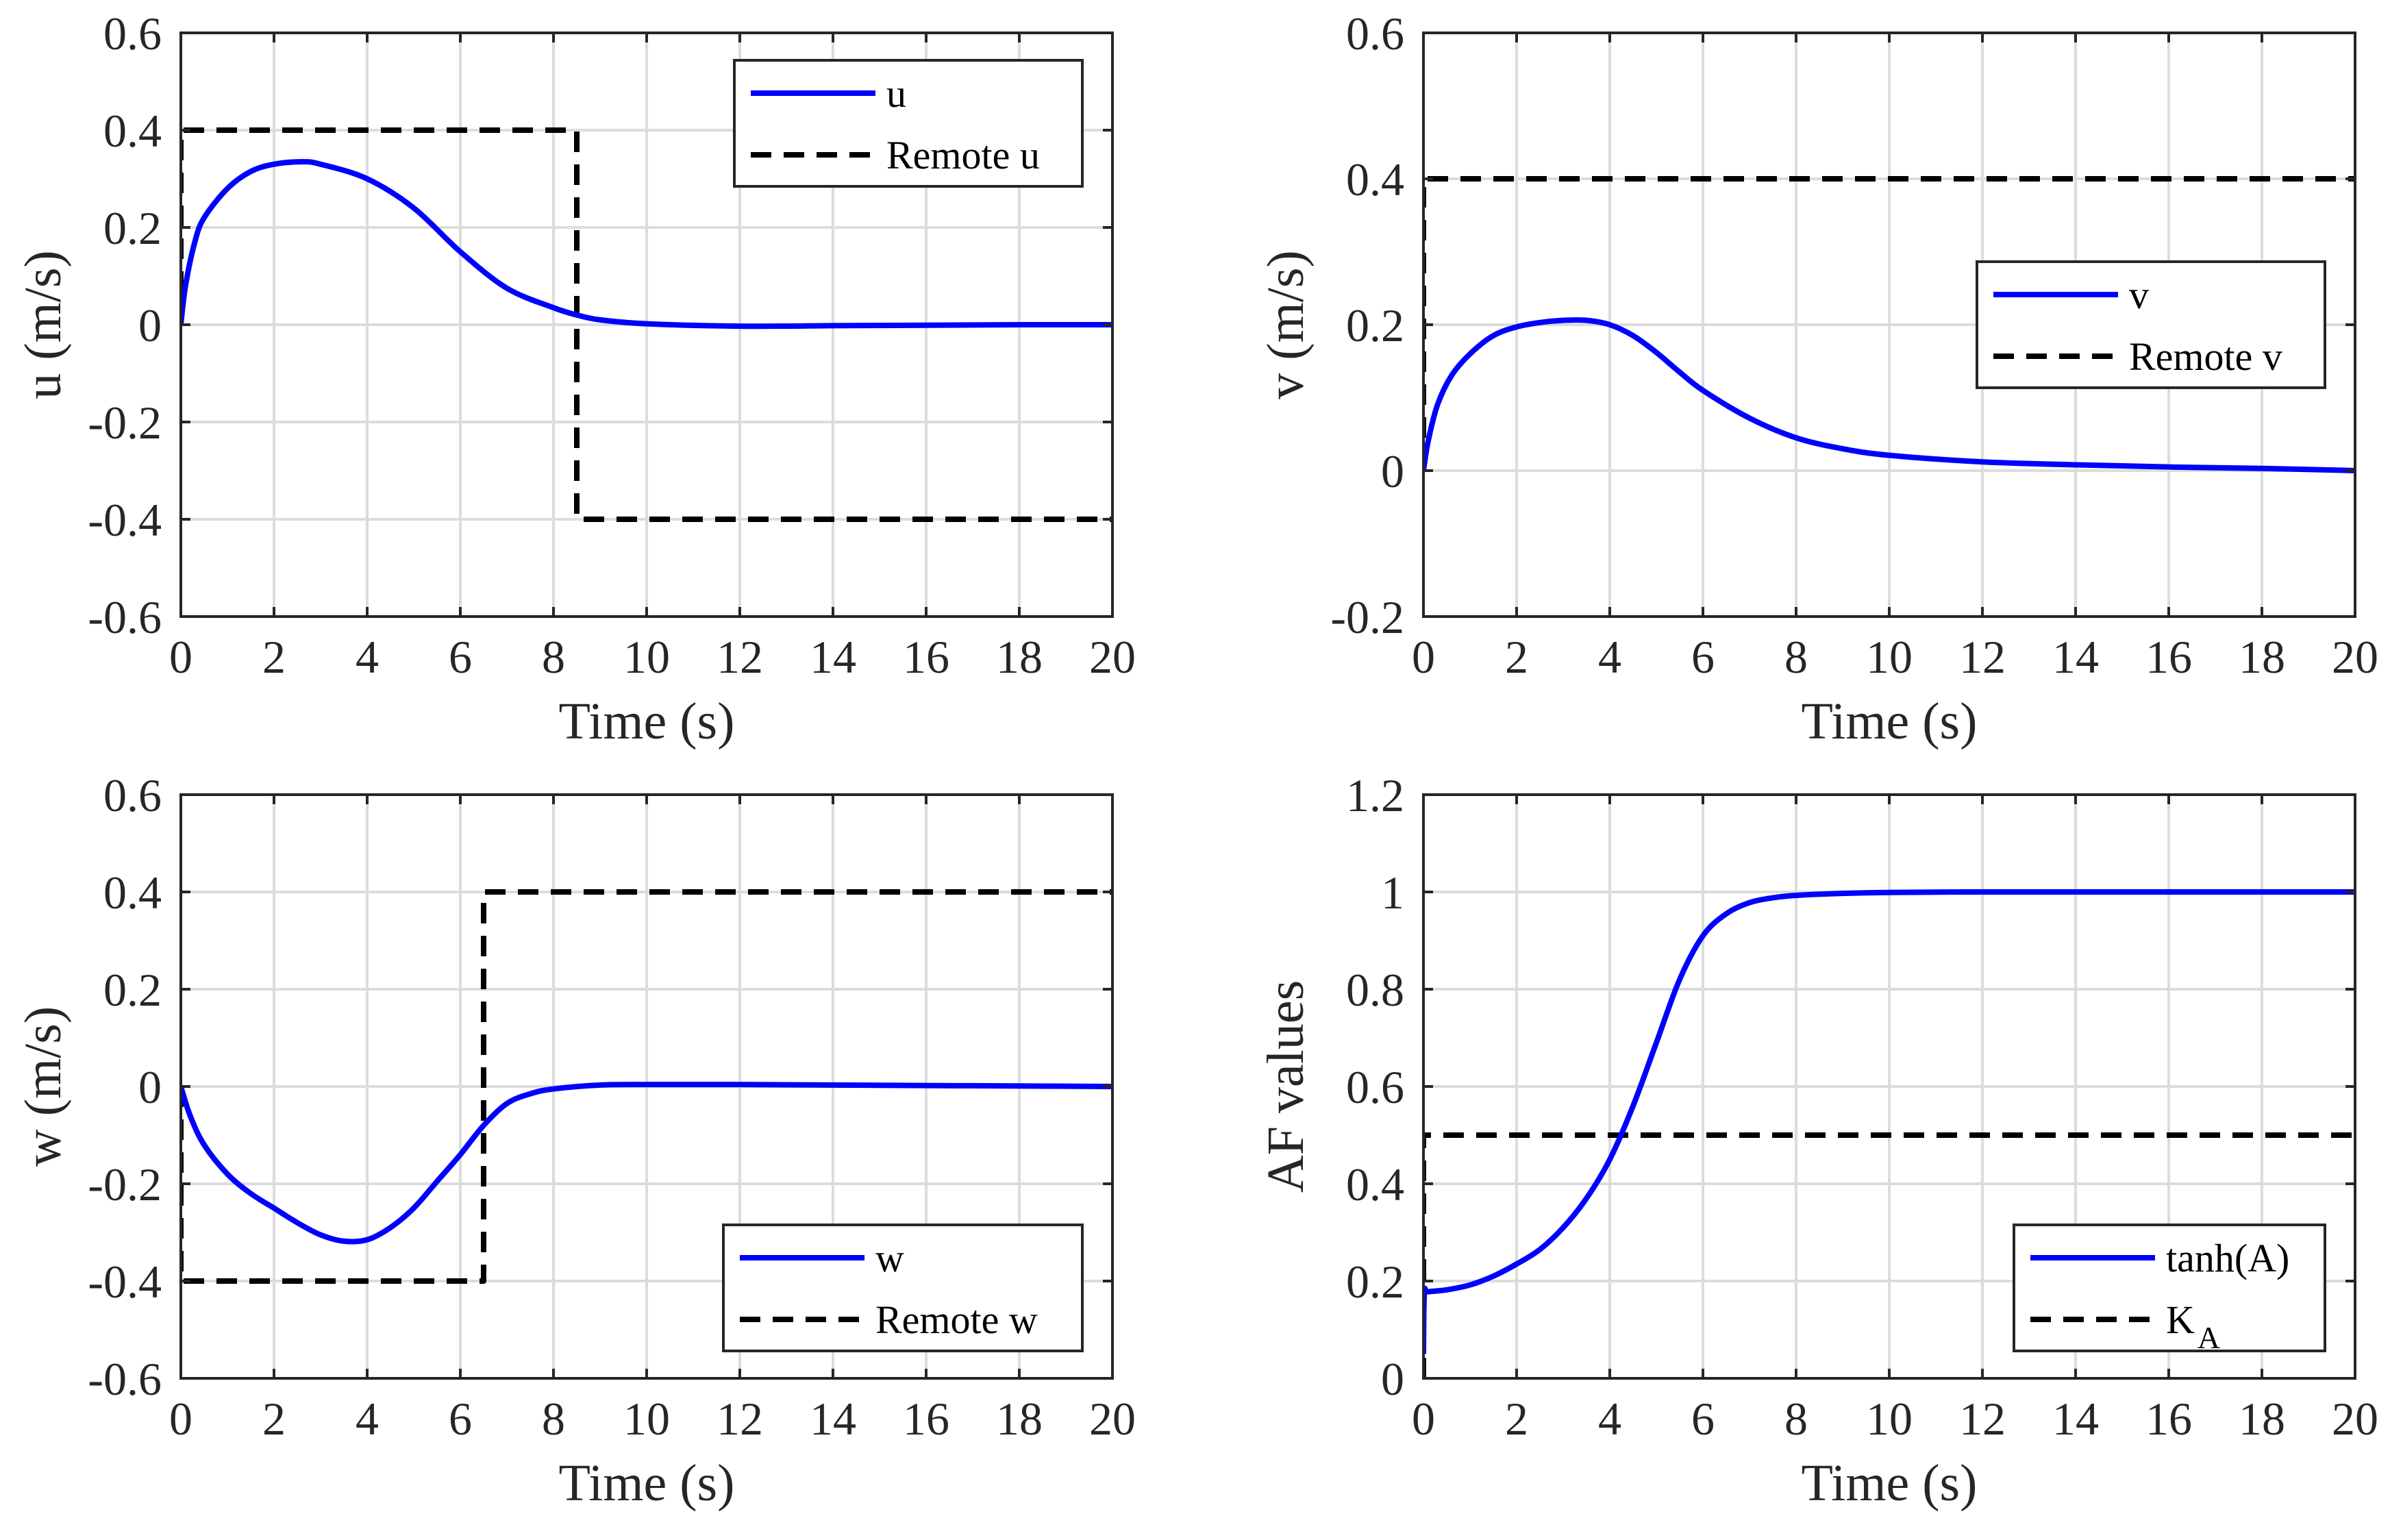 This screenshot has height=1540, width=2390. What do you see at coordinates (1375, 990) in the screenshot?
I see `y-tick-label: 0.8` at bounding box center [1375, 990].